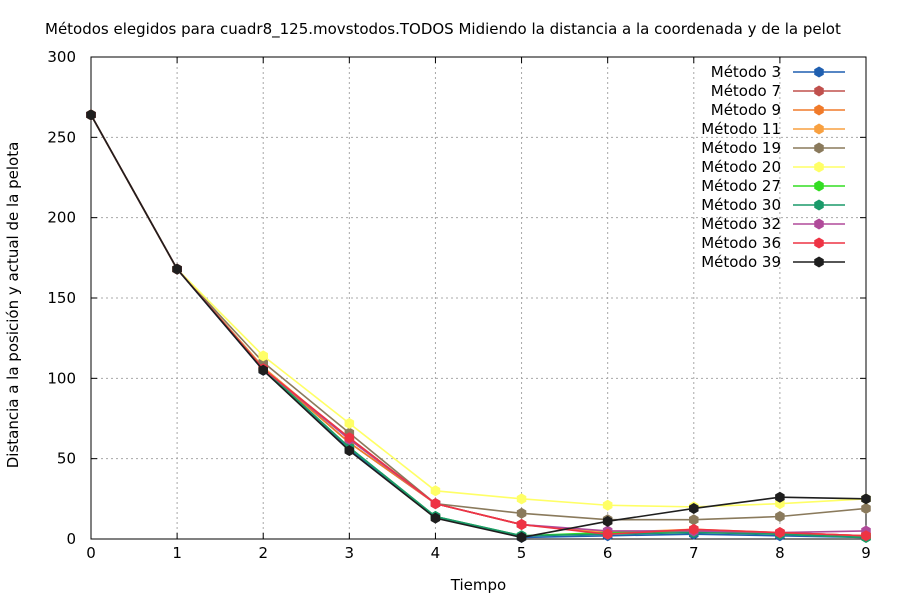  I want to click on legend-item: Método 27, so click(773, 186).